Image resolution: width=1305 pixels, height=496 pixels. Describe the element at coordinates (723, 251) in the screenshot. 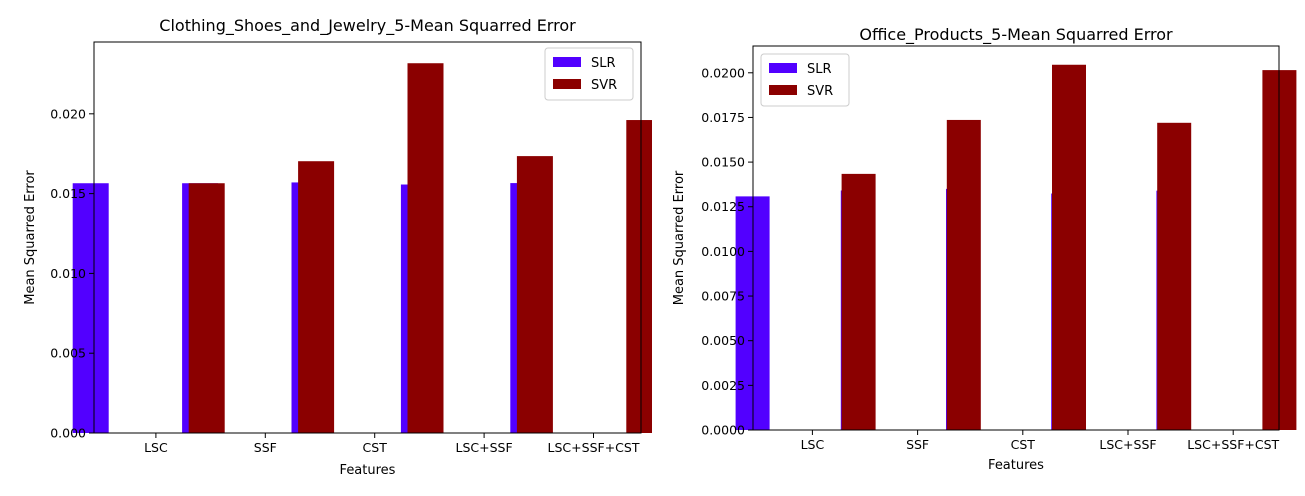

I see `y-tick-label-4: 0.0100` at that location.